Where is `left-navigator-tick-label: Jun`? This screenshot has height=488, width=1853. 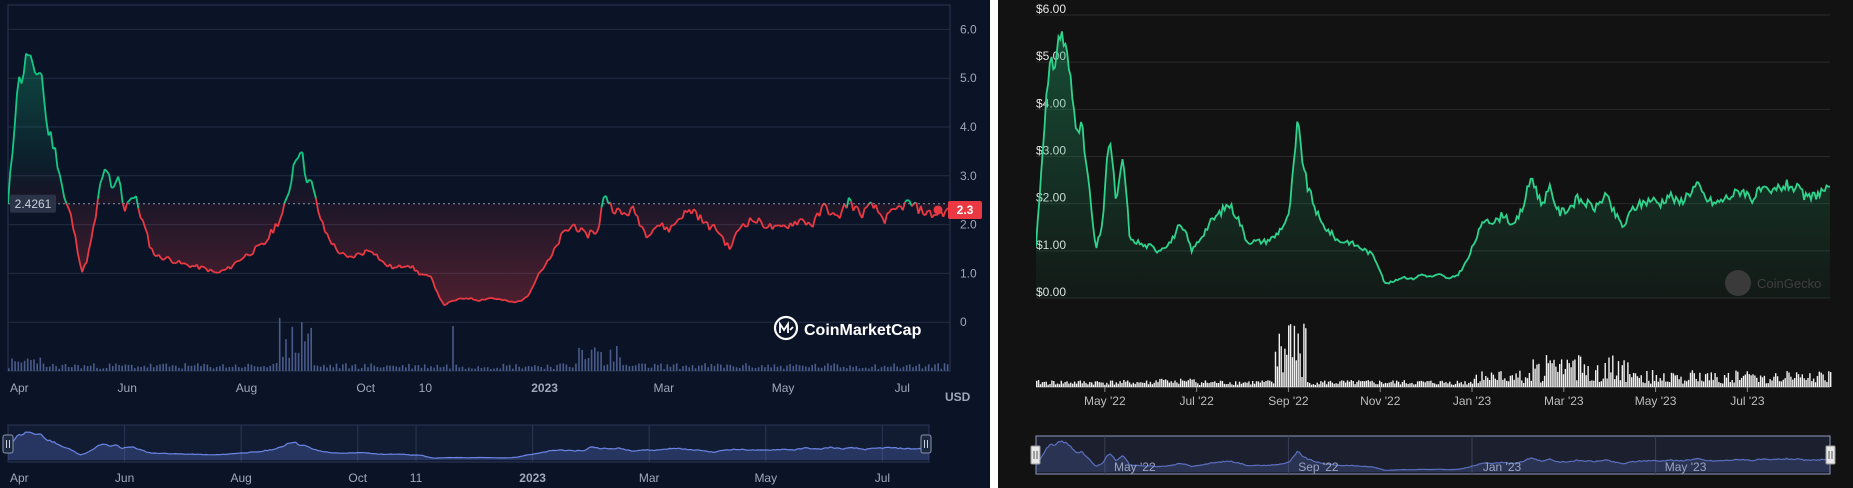
left-navigator-tick-label: Jun is located at coordinates (124, 478).